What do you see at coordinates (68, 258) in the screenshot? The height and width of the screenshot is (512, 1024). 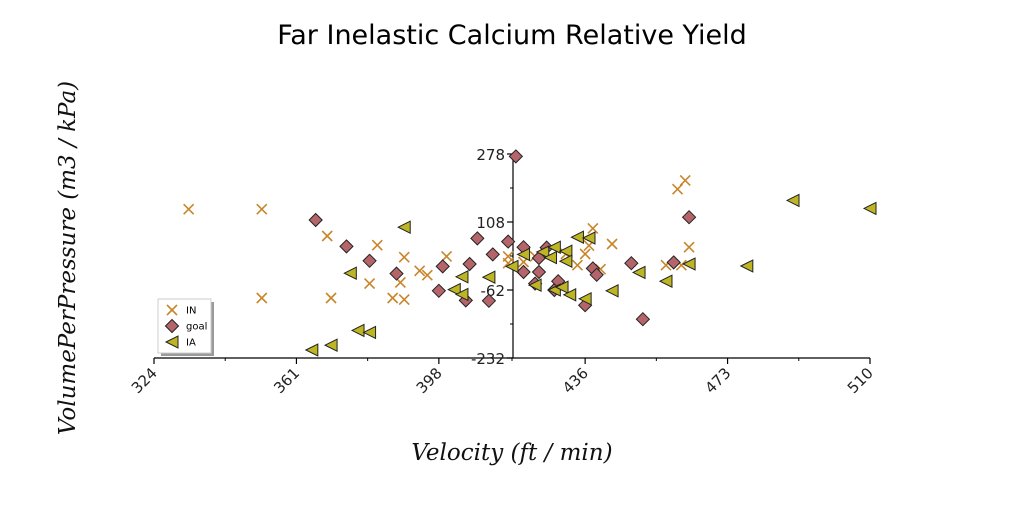 I see `y-axis-label: VolumePerPressure (m3 / kPa)` at bounding box center [68, 258].